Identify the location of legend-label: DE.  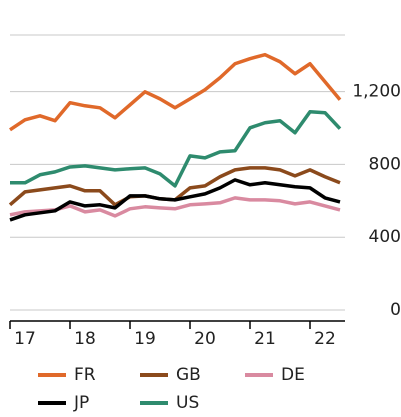
(293, 375).